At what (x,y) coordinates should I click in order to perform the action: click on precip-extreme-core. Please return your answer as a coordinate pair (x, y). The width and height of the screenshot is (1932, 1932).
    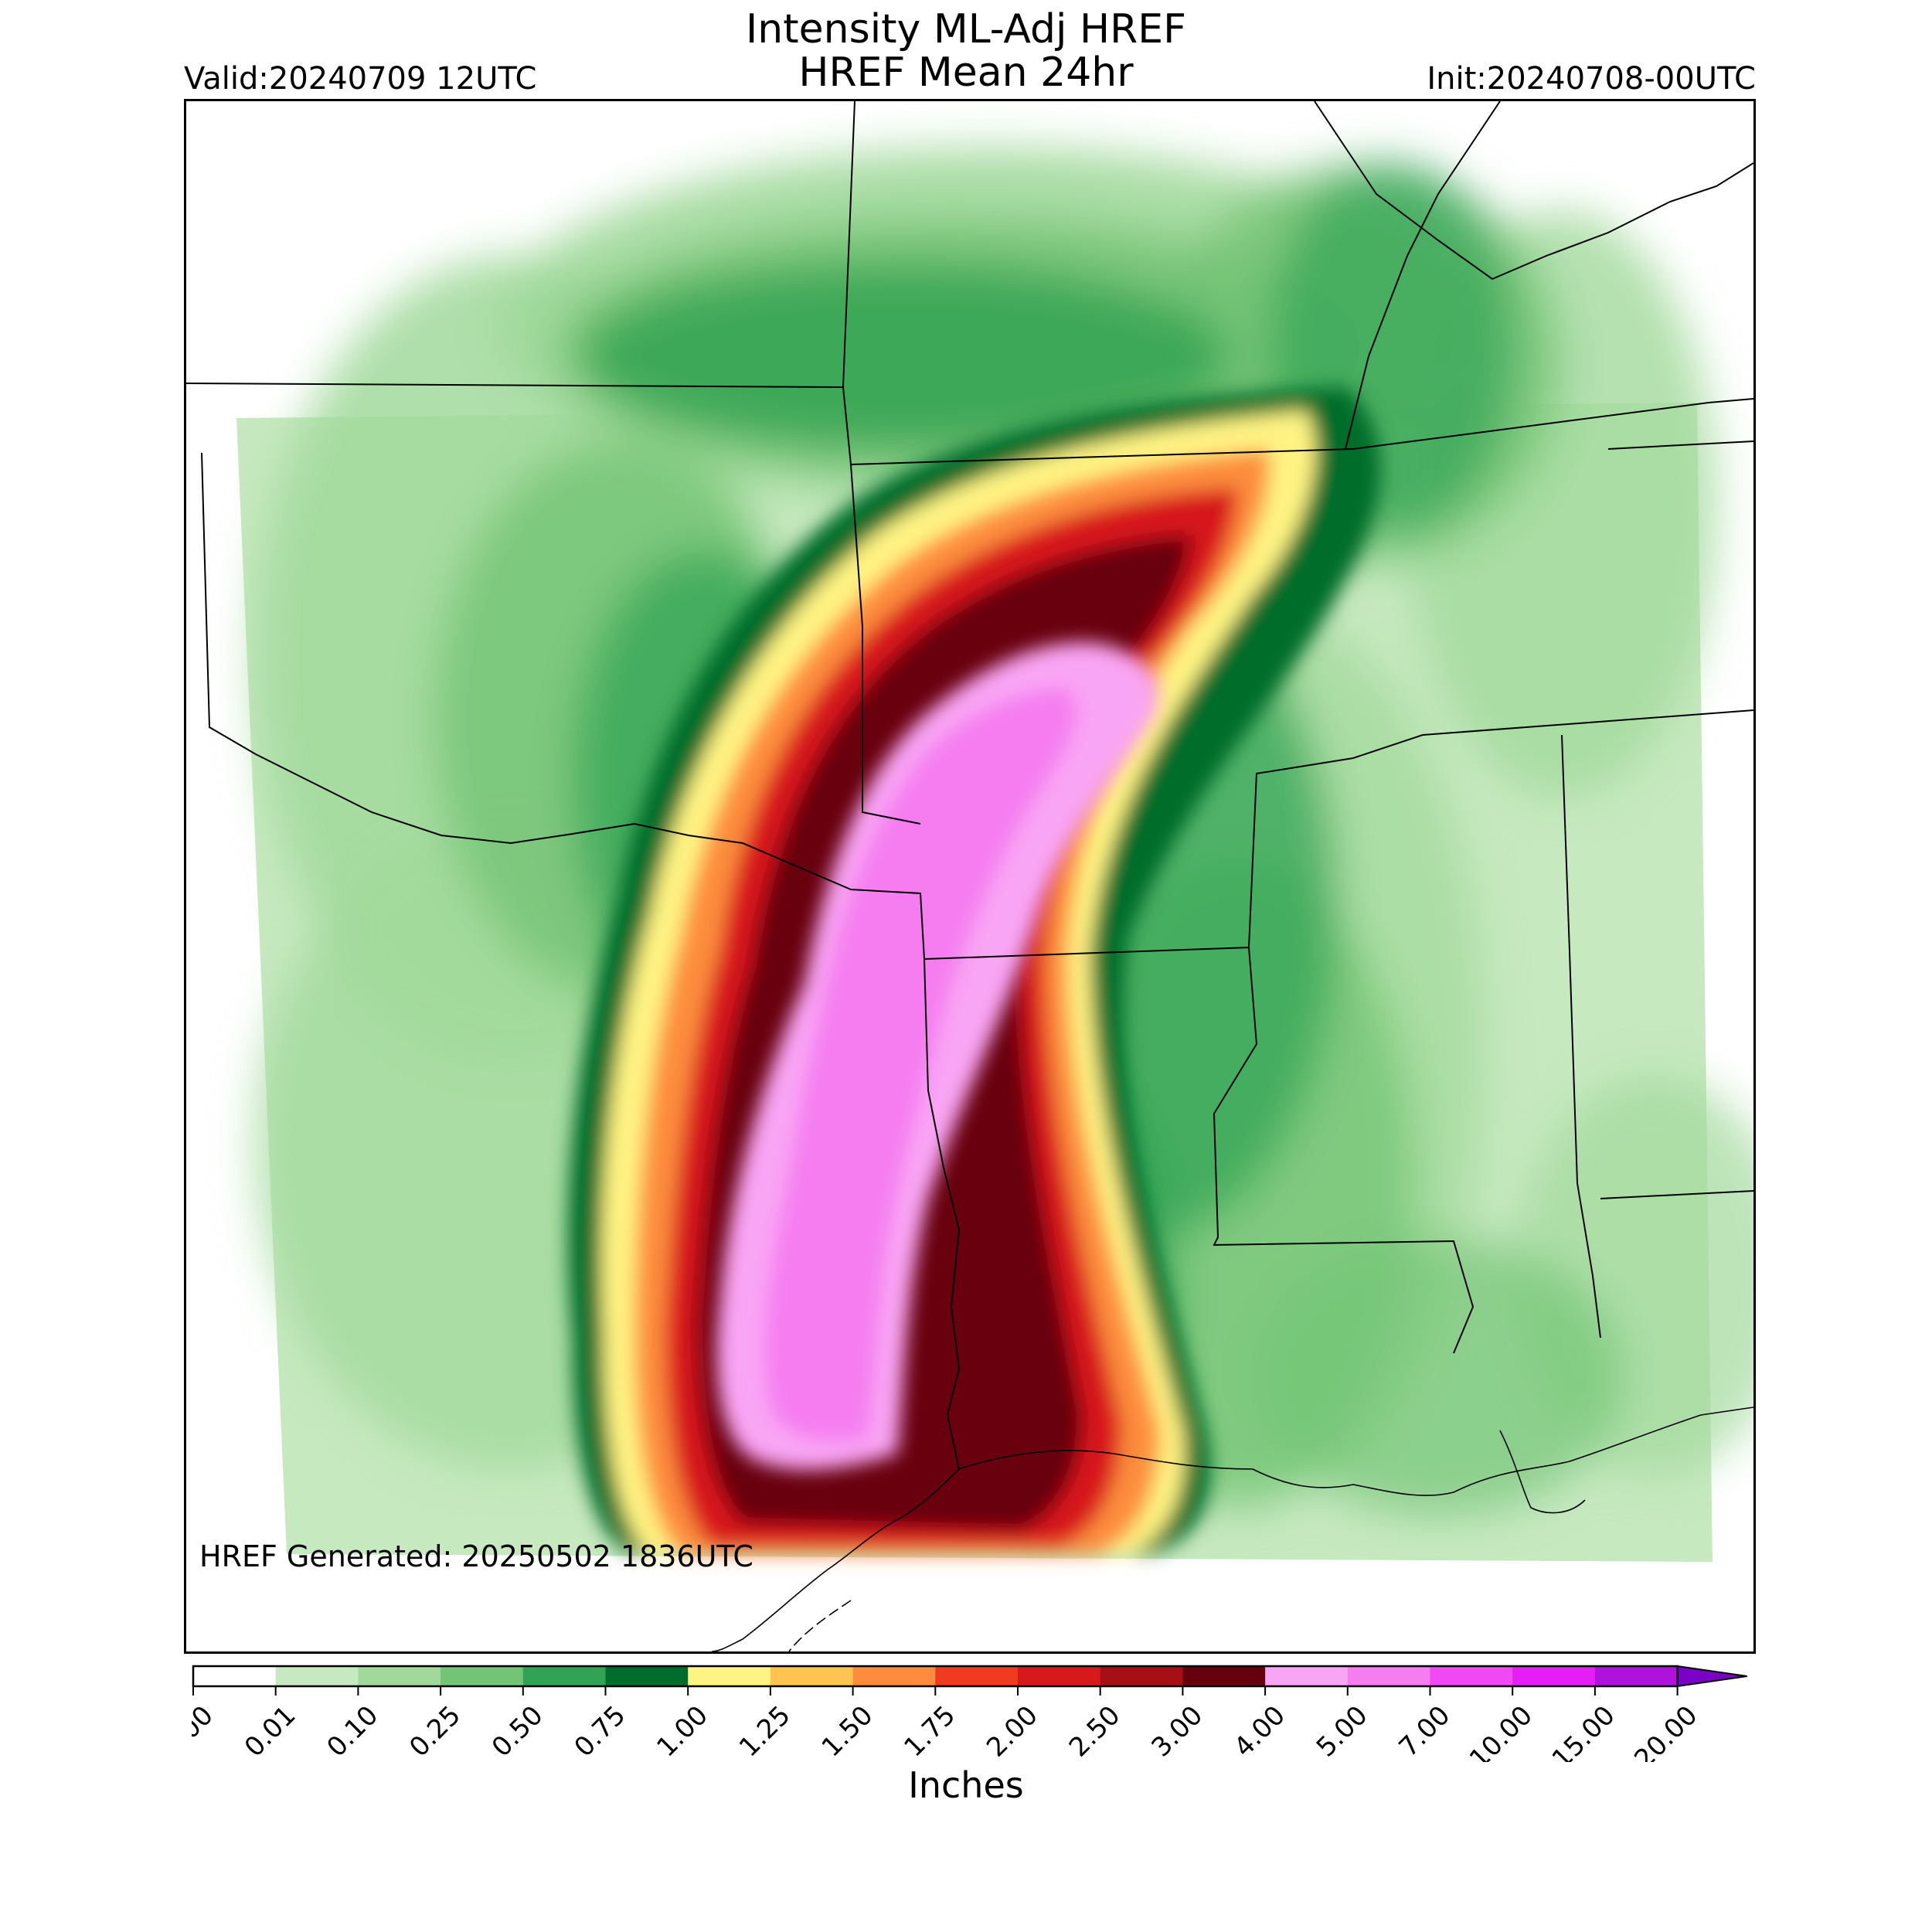
    Looking at the image, I should click on (937, 1056).